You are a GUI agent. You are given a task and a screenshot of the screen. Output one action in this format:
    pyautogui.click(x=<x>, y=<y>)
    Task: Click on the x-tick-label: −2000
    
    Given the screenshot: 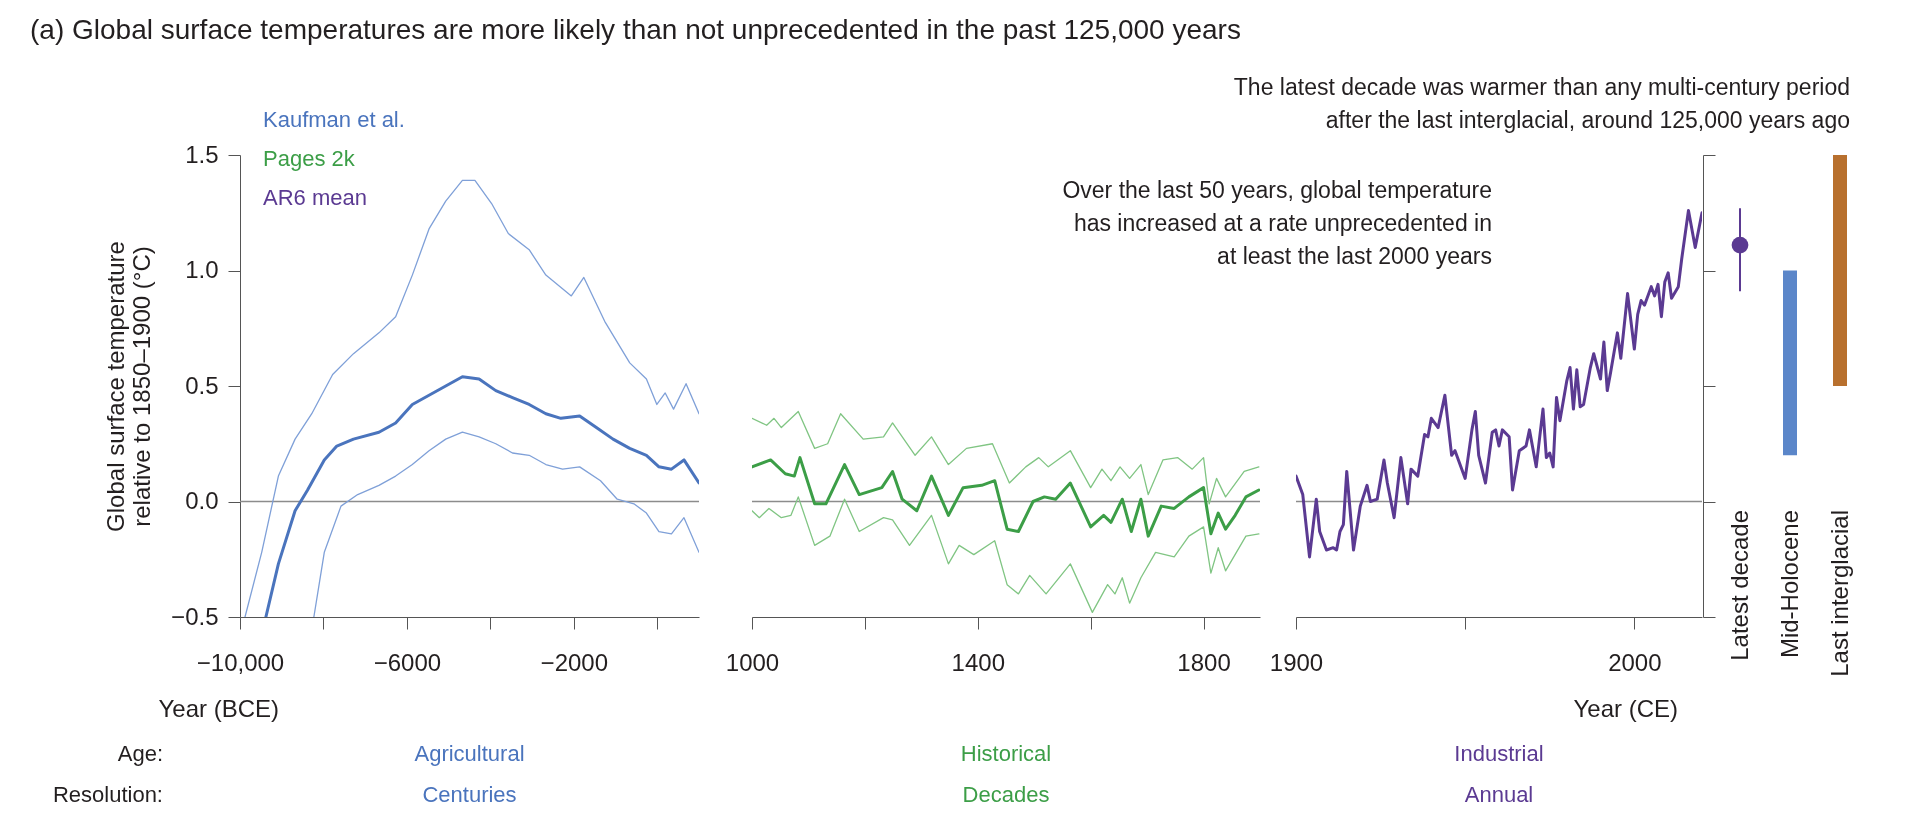 What is the action you would take?
    pyautogui.click(x=574, y=662)
    